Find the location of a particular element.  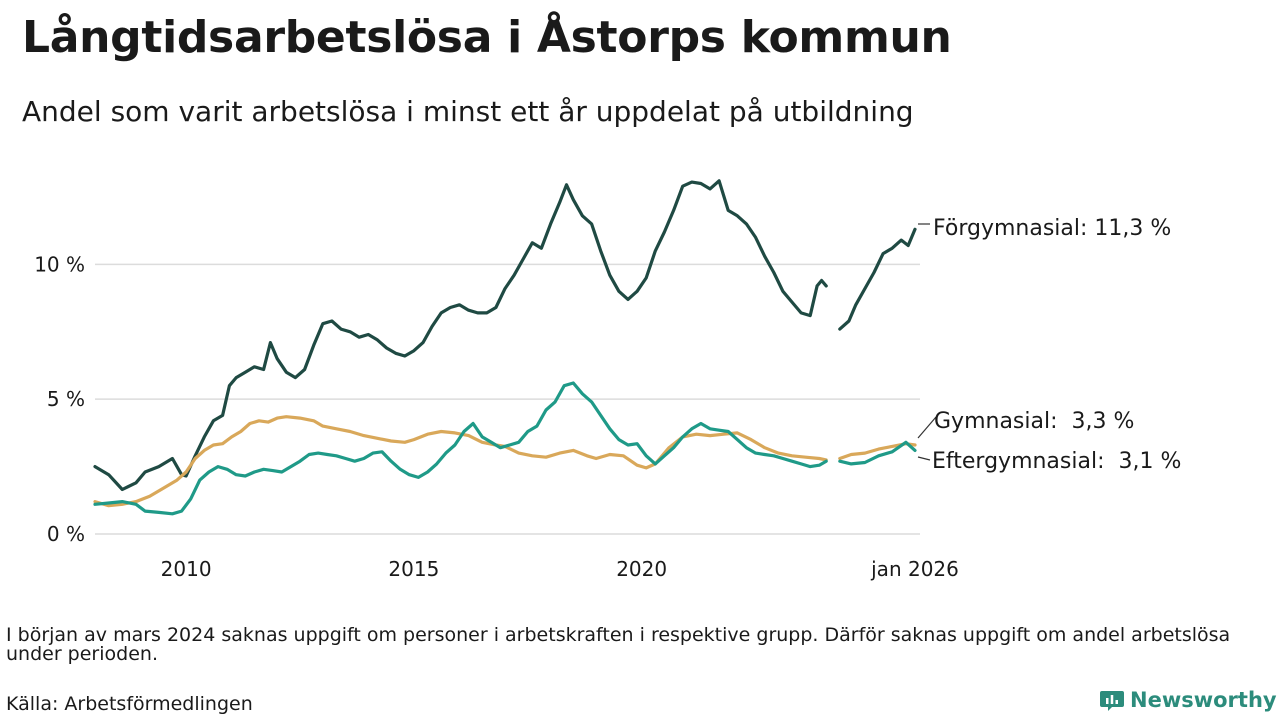

y-axis: 0 % 5 % 10 % is located at coordinates (59, 399).